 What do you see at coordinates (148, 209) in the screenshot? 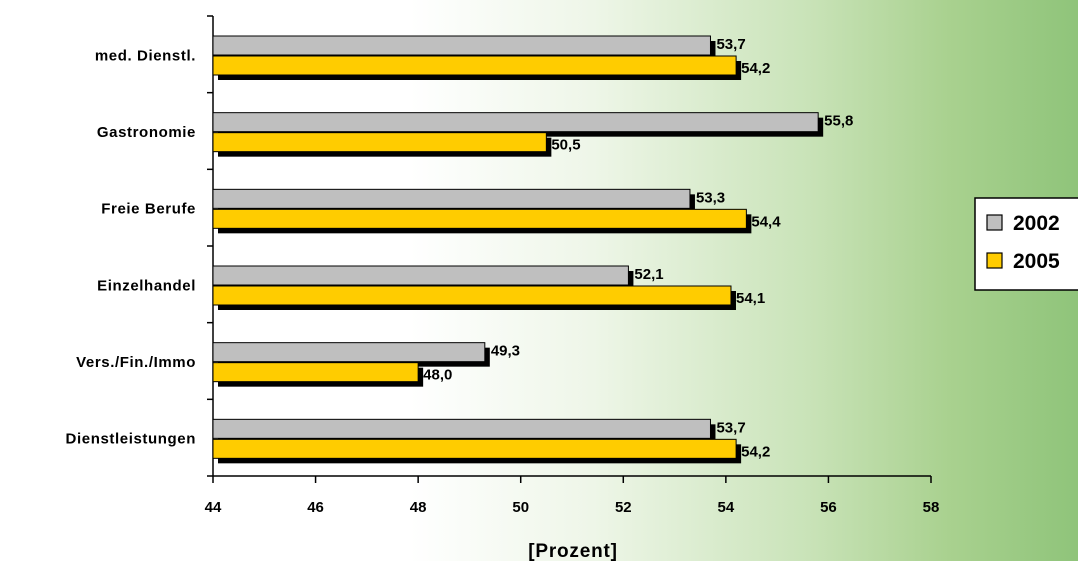
I see `category-label: Freie Berufe` at bounding box center [148, 209].